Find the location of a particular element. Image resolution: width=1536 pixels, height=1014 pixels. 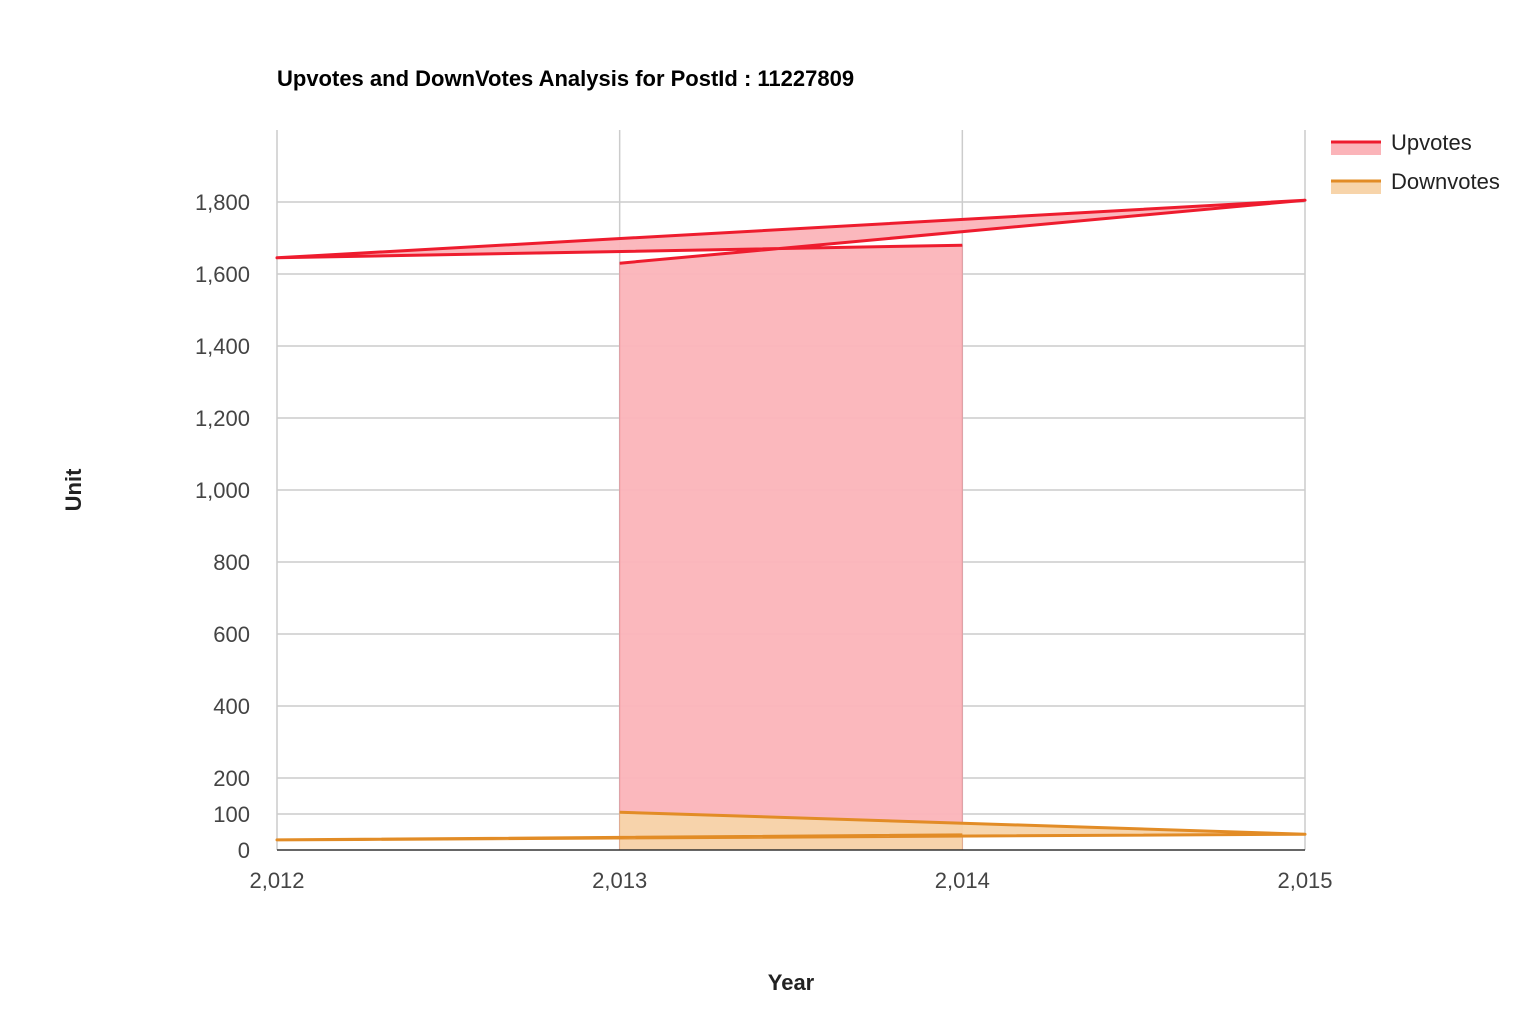

x-tick-label: 2,015 is located at coordinates (1304, 880).